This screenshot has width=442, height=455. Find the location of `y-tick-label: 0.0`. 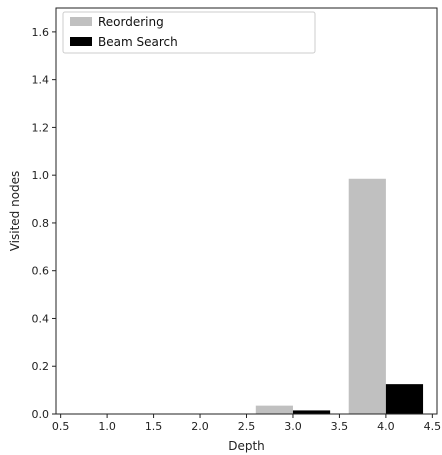

y-tick-label: 0.0 is located at coordinates (41, 414).